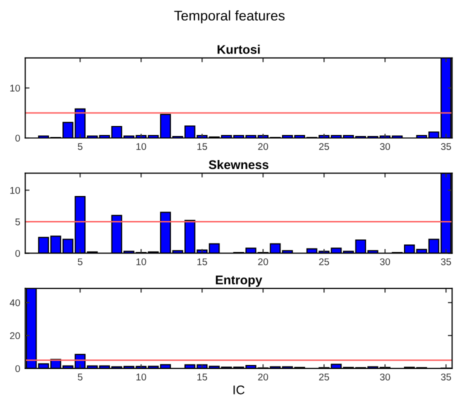  What do you see at coordinates (239, 281) in the screenshot?
I see `chart-title: Entropy` at bounding box center [239, 281].